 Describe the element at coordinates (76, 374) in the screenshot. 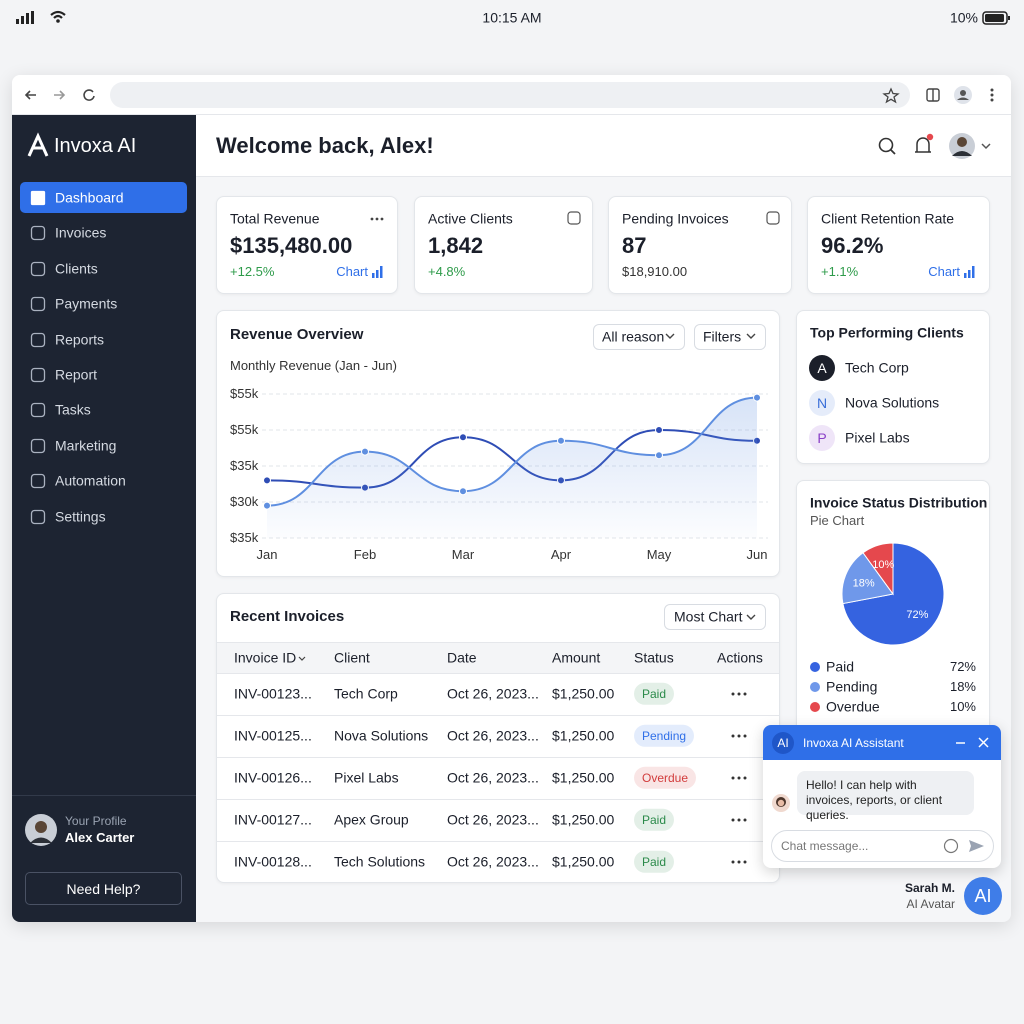

I see `nav-item: Report` at that location.